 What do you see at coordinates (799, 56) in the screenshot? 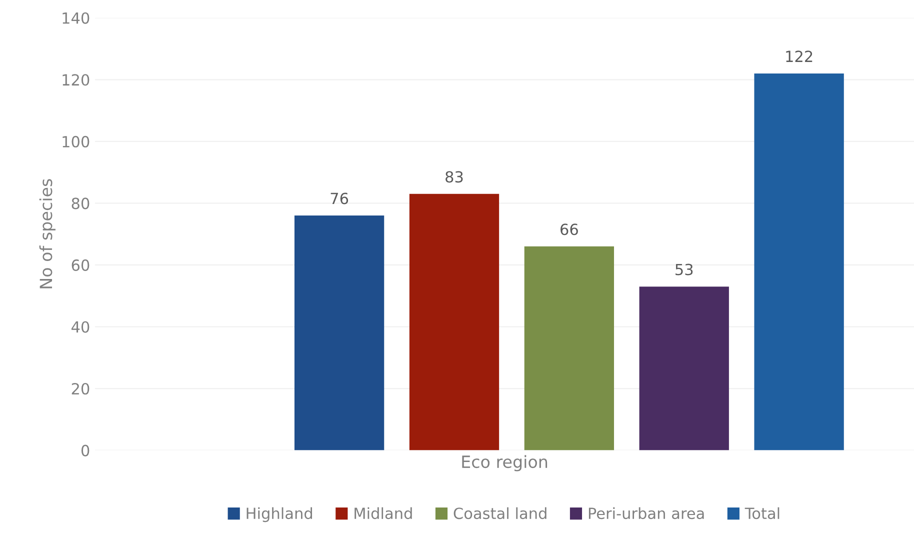
I see `data-label: 122` at bounding box center [799, 56].